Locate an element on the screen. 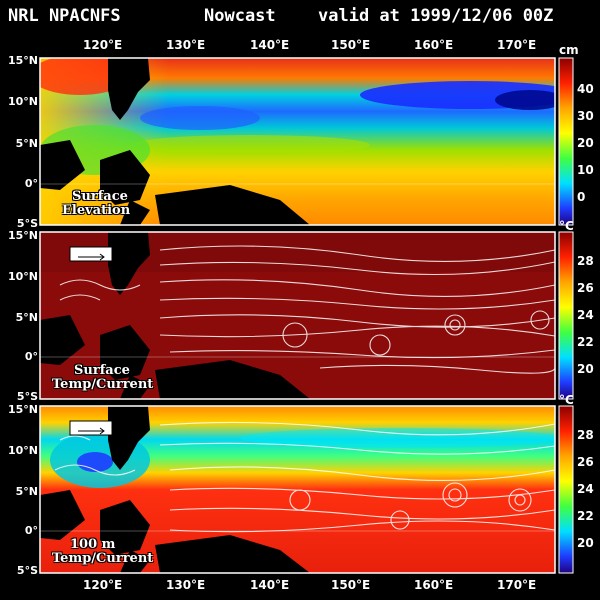 This screenshot has width=600, height=600. panel-label-100m-temp: 100 m Temp/Current is located at coordinates (102, 552).